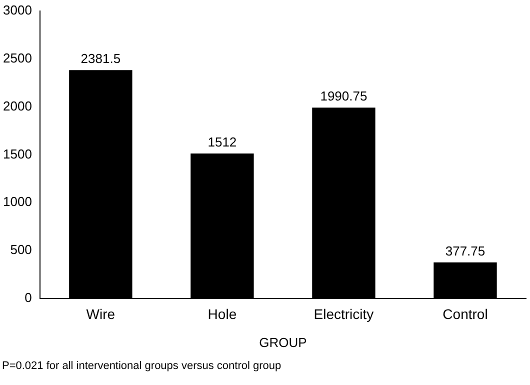 This screenshot has width=530, height=385. I want to click on y-tick-label: 3000, so click(17, 10).